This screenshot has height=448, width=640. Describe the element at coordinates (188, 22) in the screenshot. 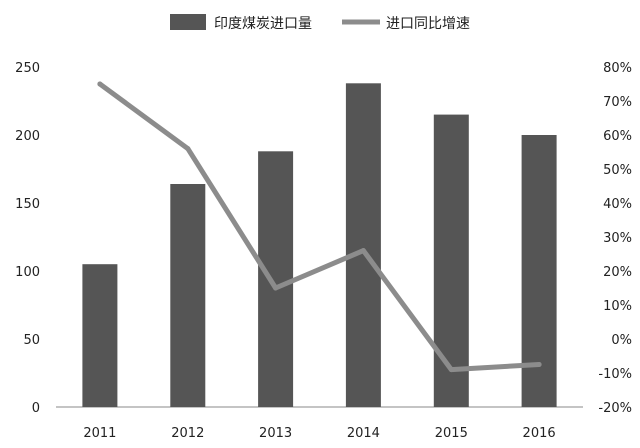

I see `legend-bar-swatch` at that location.